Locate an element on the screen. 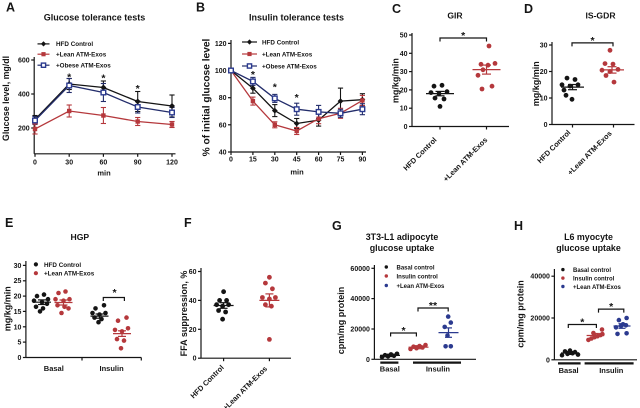 The height and width of the screenshot is (408, 640). svg-text: Glucose level, mg/dl is located at coordinates (6, 98).